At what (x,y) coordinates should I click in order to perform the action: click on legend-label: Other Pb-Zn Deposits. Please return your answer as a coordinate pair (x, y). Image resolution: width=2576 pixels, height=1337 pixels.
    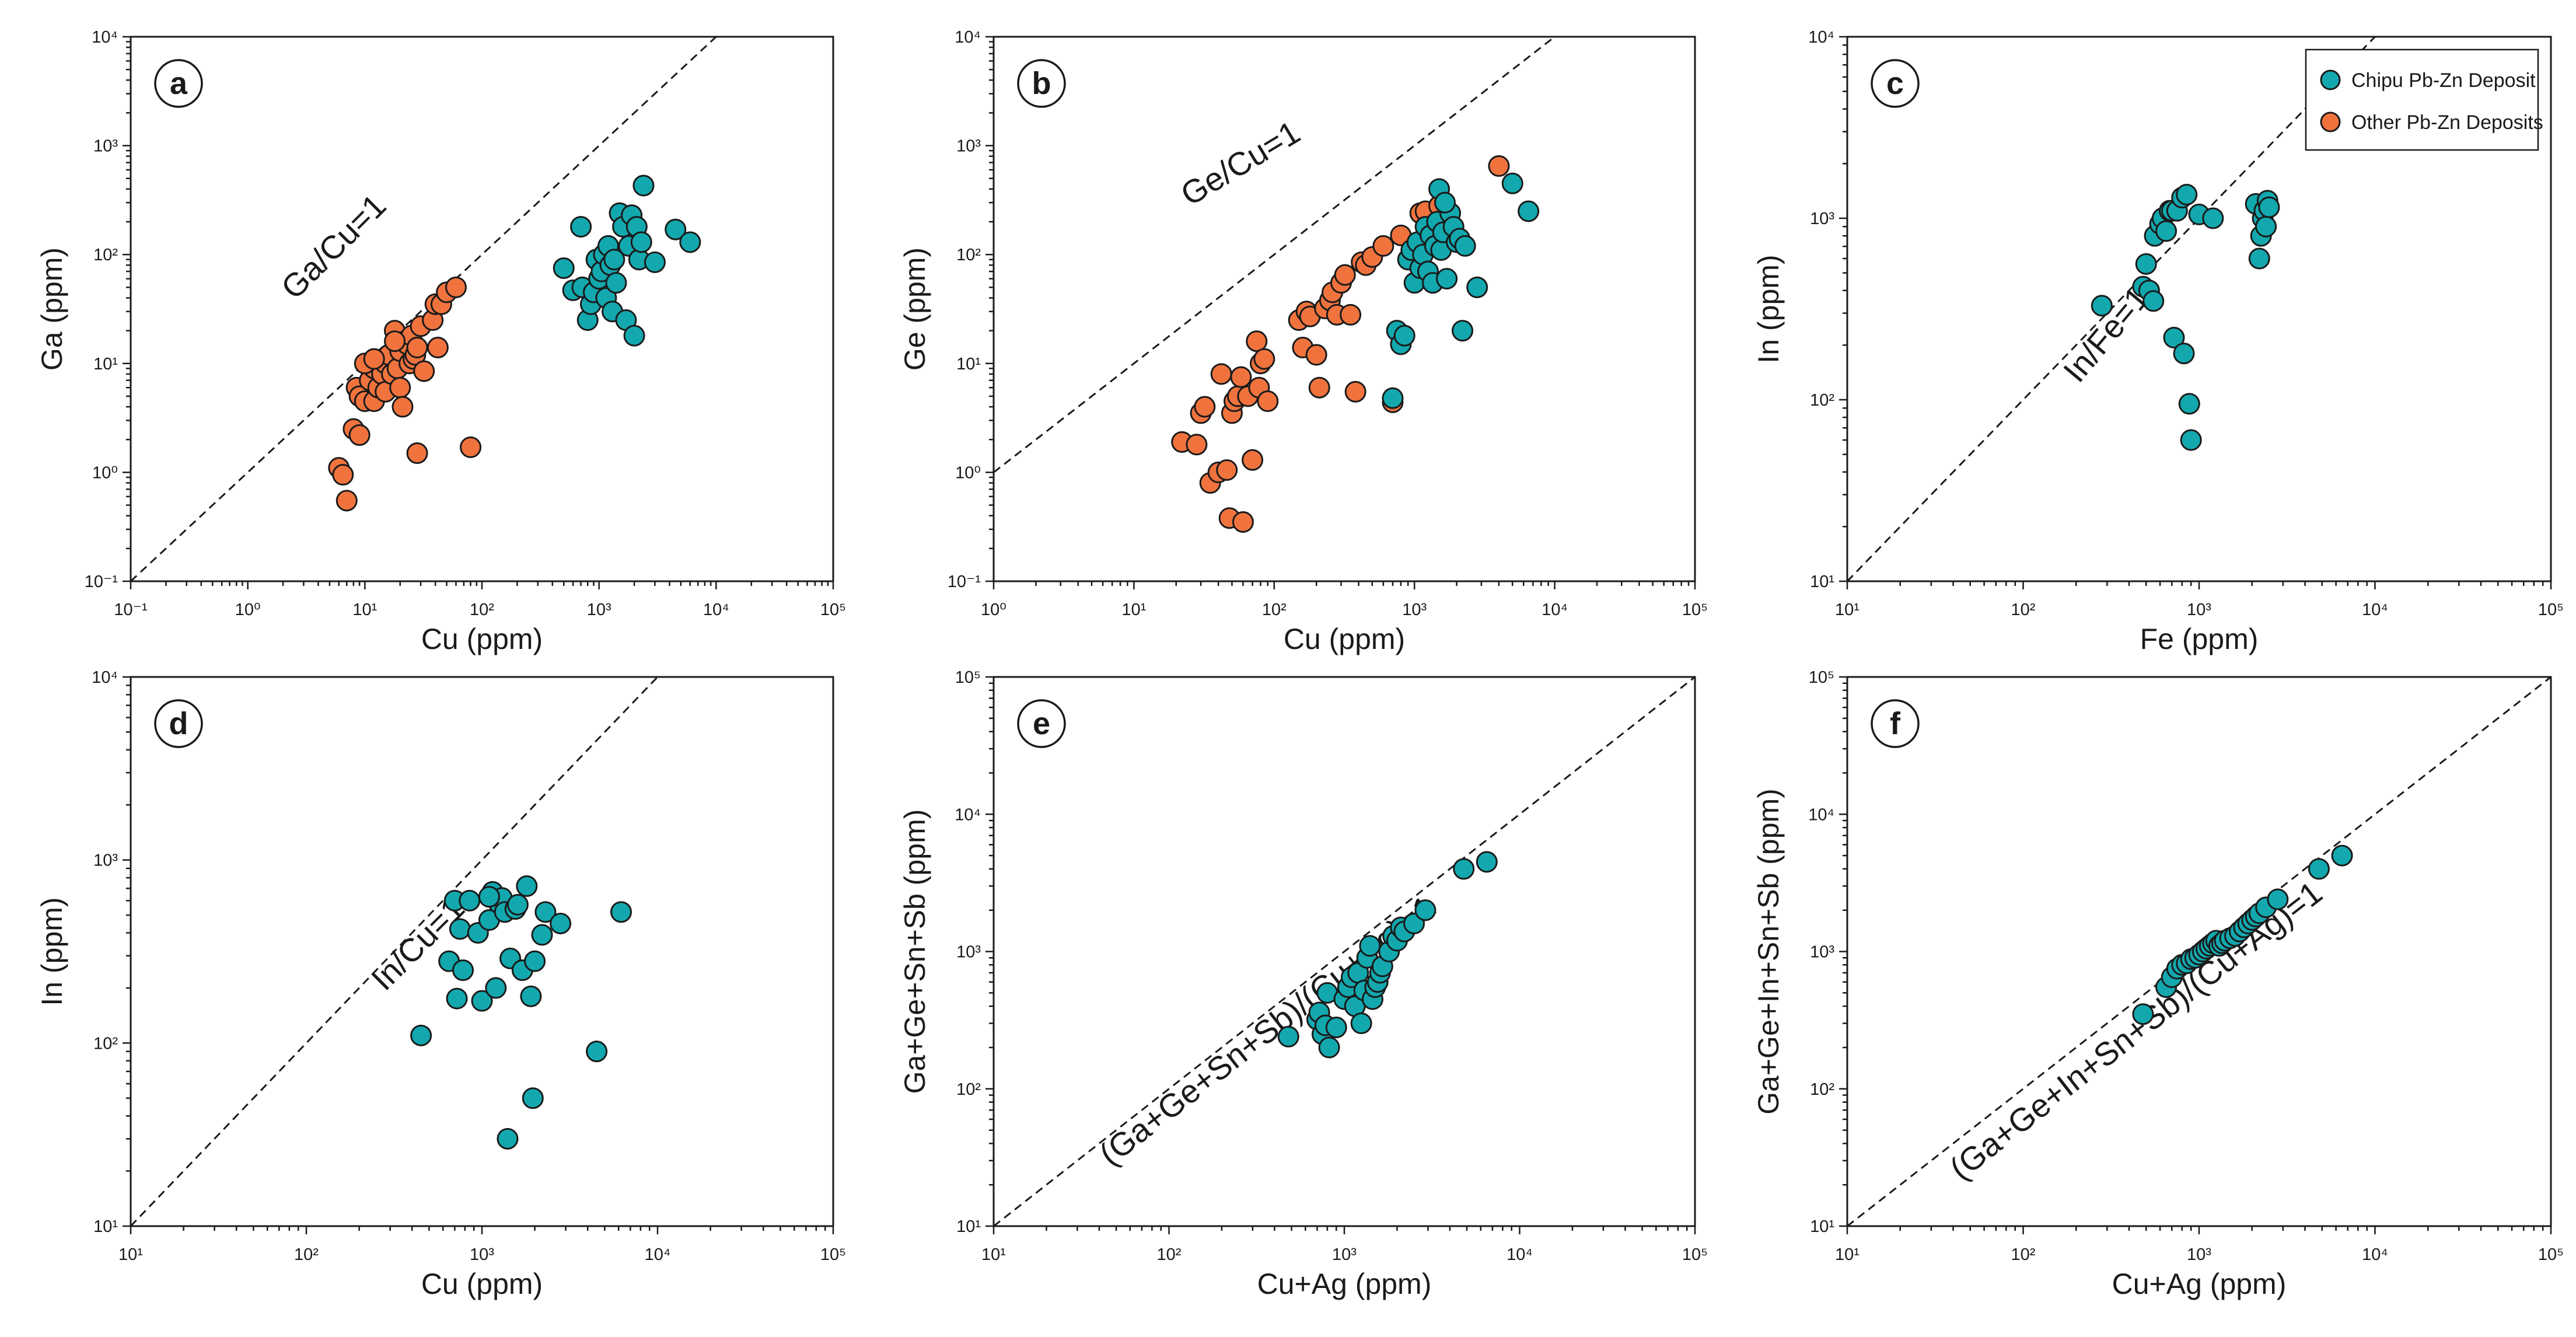
    Looking at the image, I should click on (2447, 123).